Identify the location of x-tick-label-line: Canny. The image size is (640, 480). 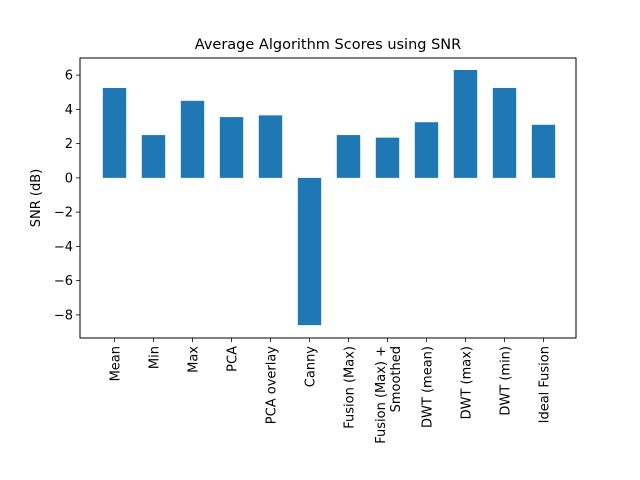
(311, 367).